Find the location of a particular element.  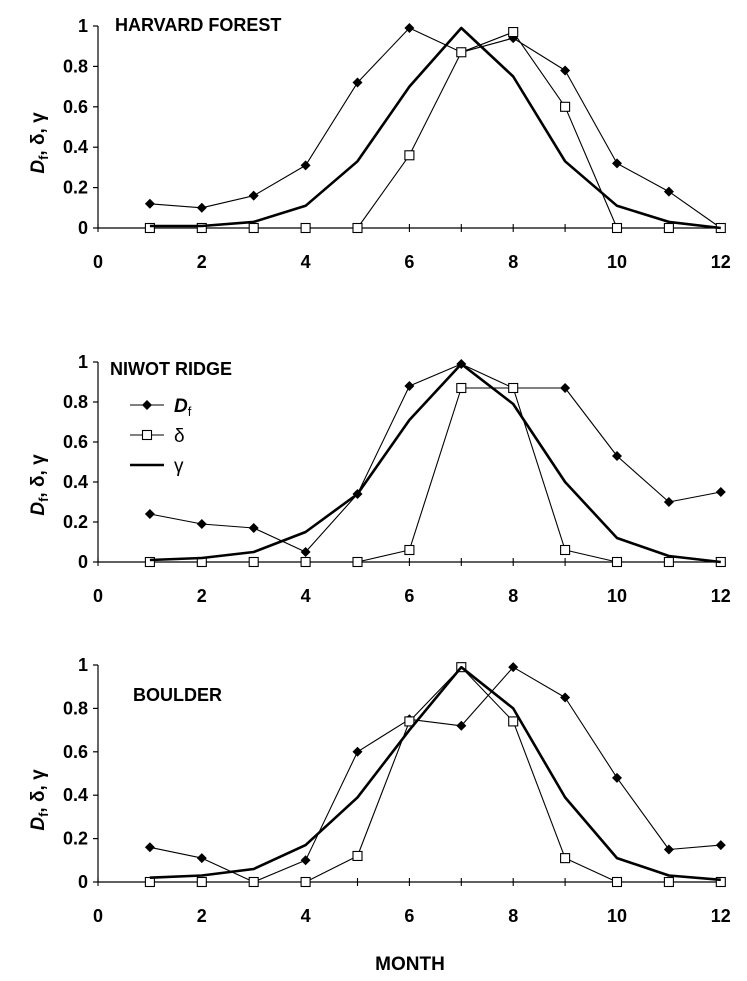

series-line is located at coordinates (435, 458).